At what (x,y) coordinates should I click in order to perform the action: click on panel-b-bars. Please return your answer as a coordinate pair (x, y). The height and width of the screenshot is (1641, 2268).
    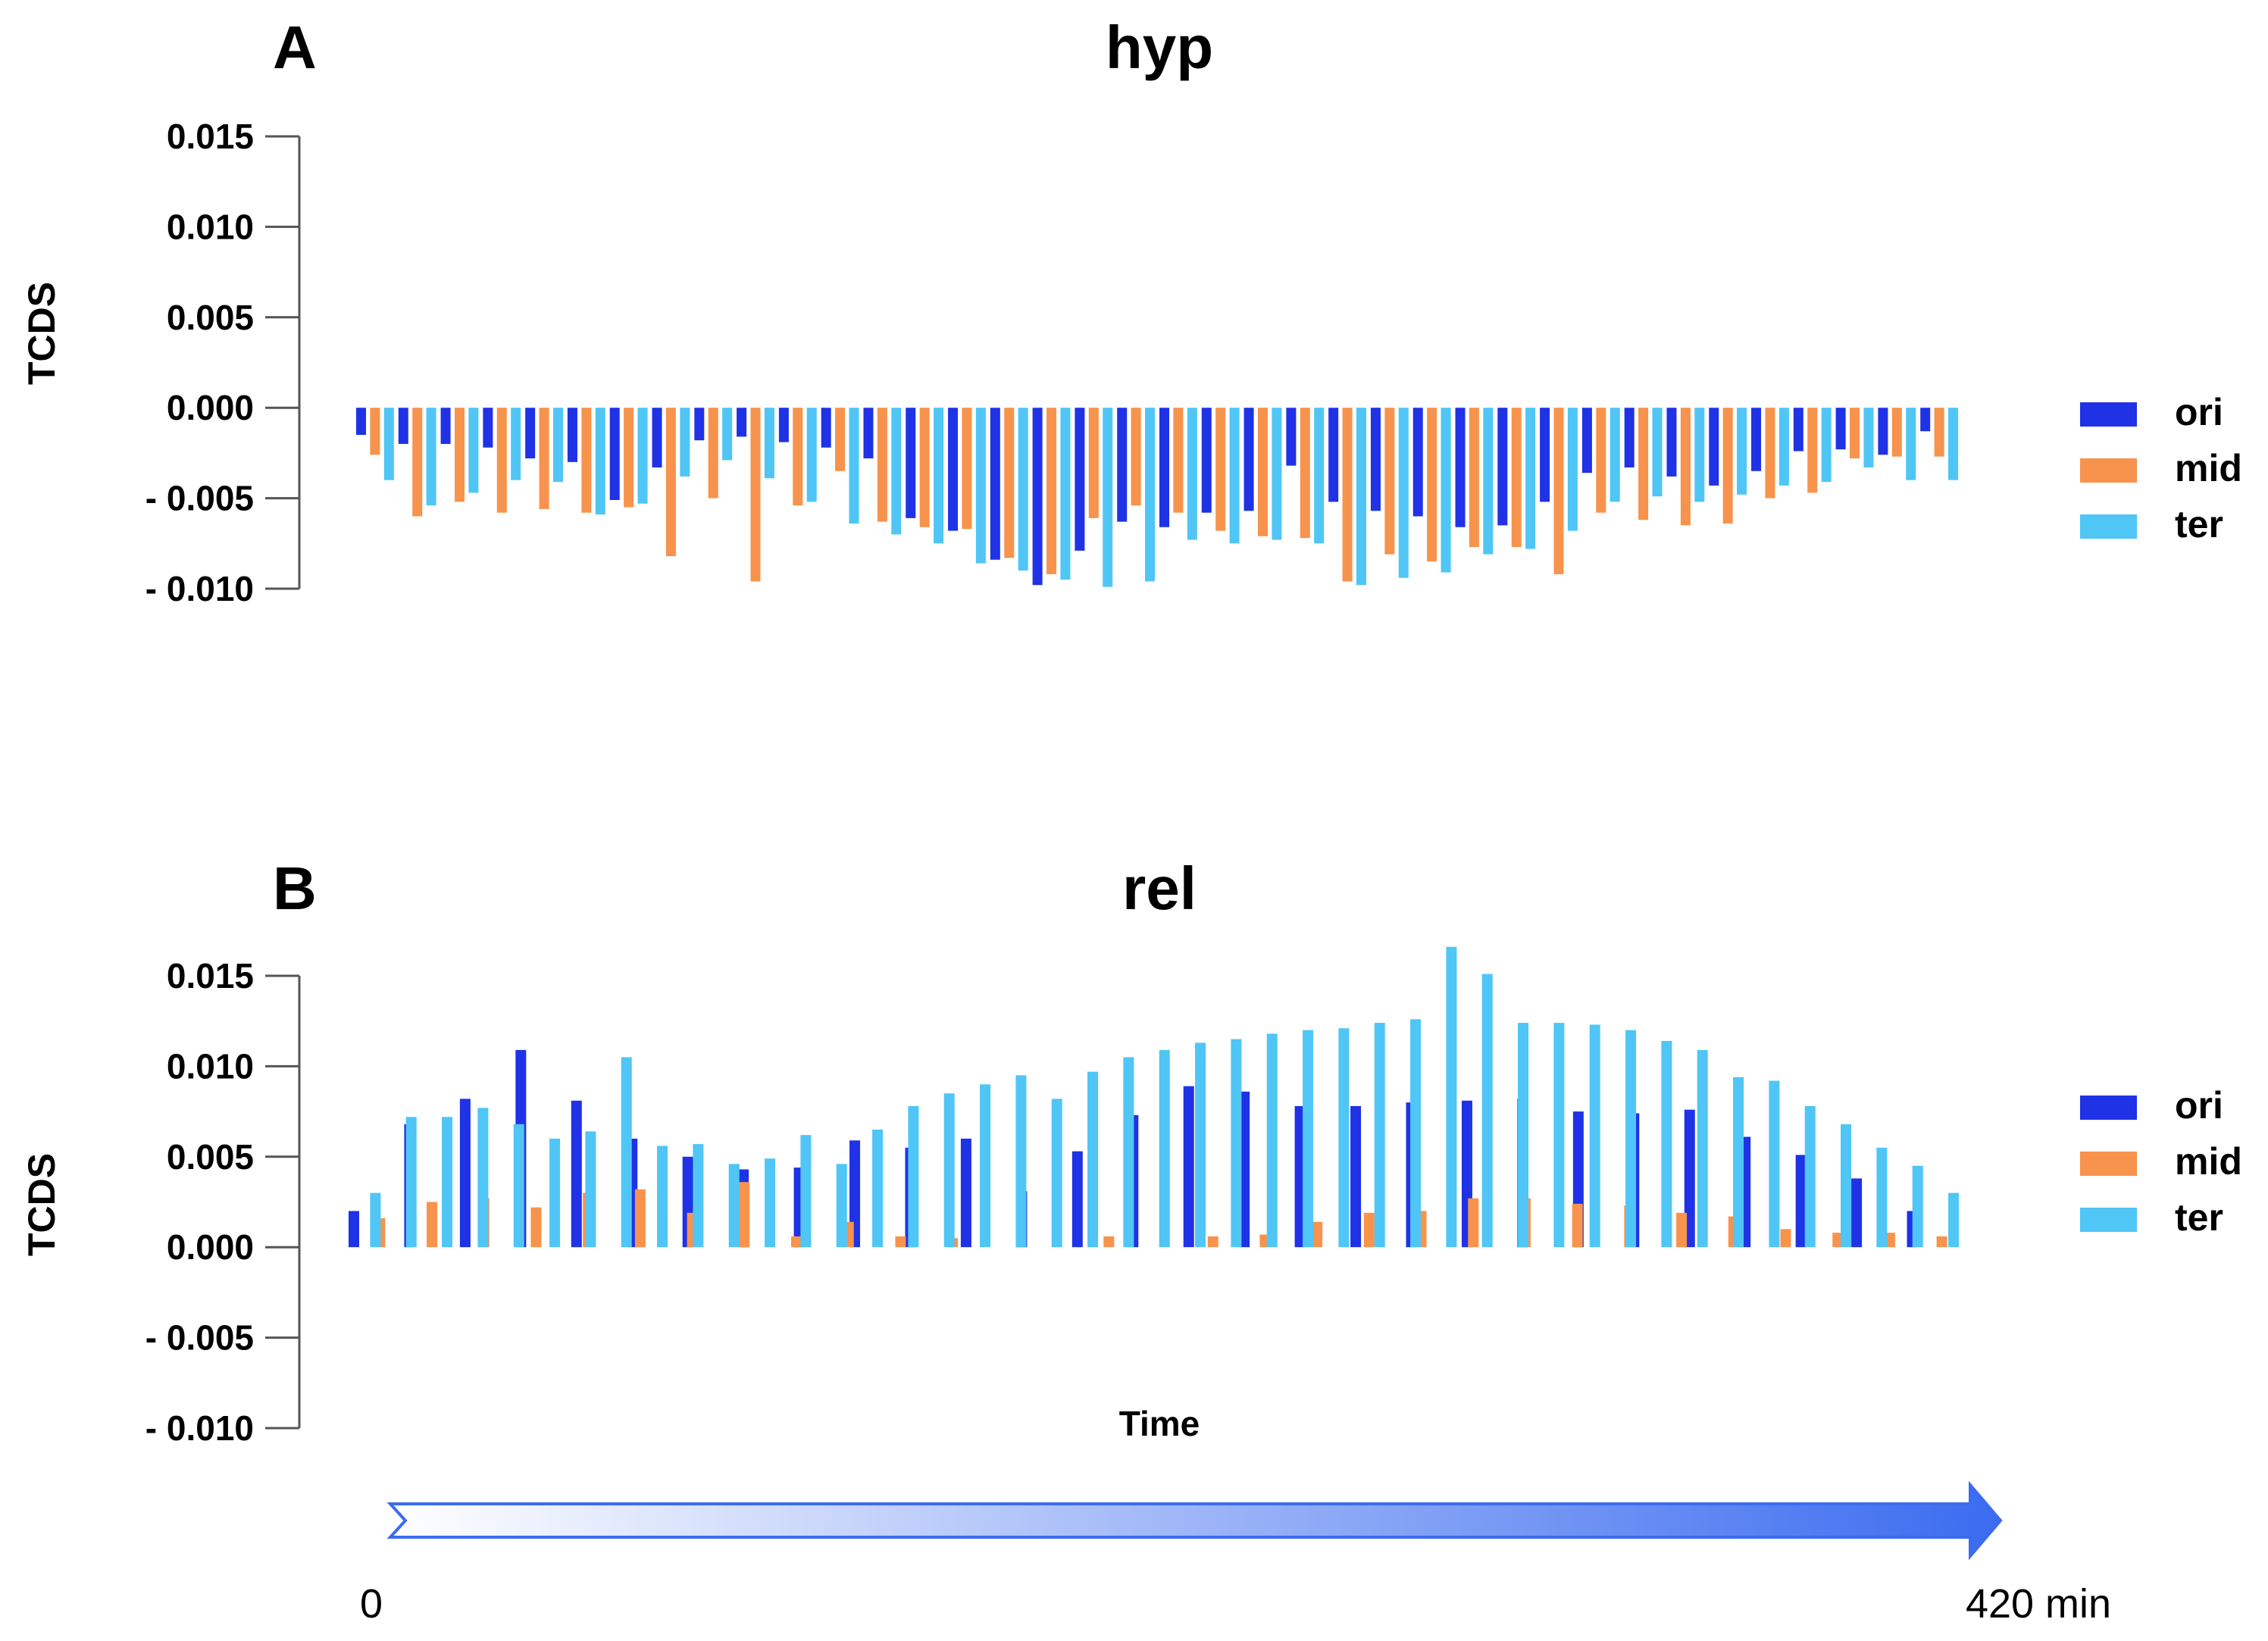
    Looking at the image, I should click on (1154, 1097).